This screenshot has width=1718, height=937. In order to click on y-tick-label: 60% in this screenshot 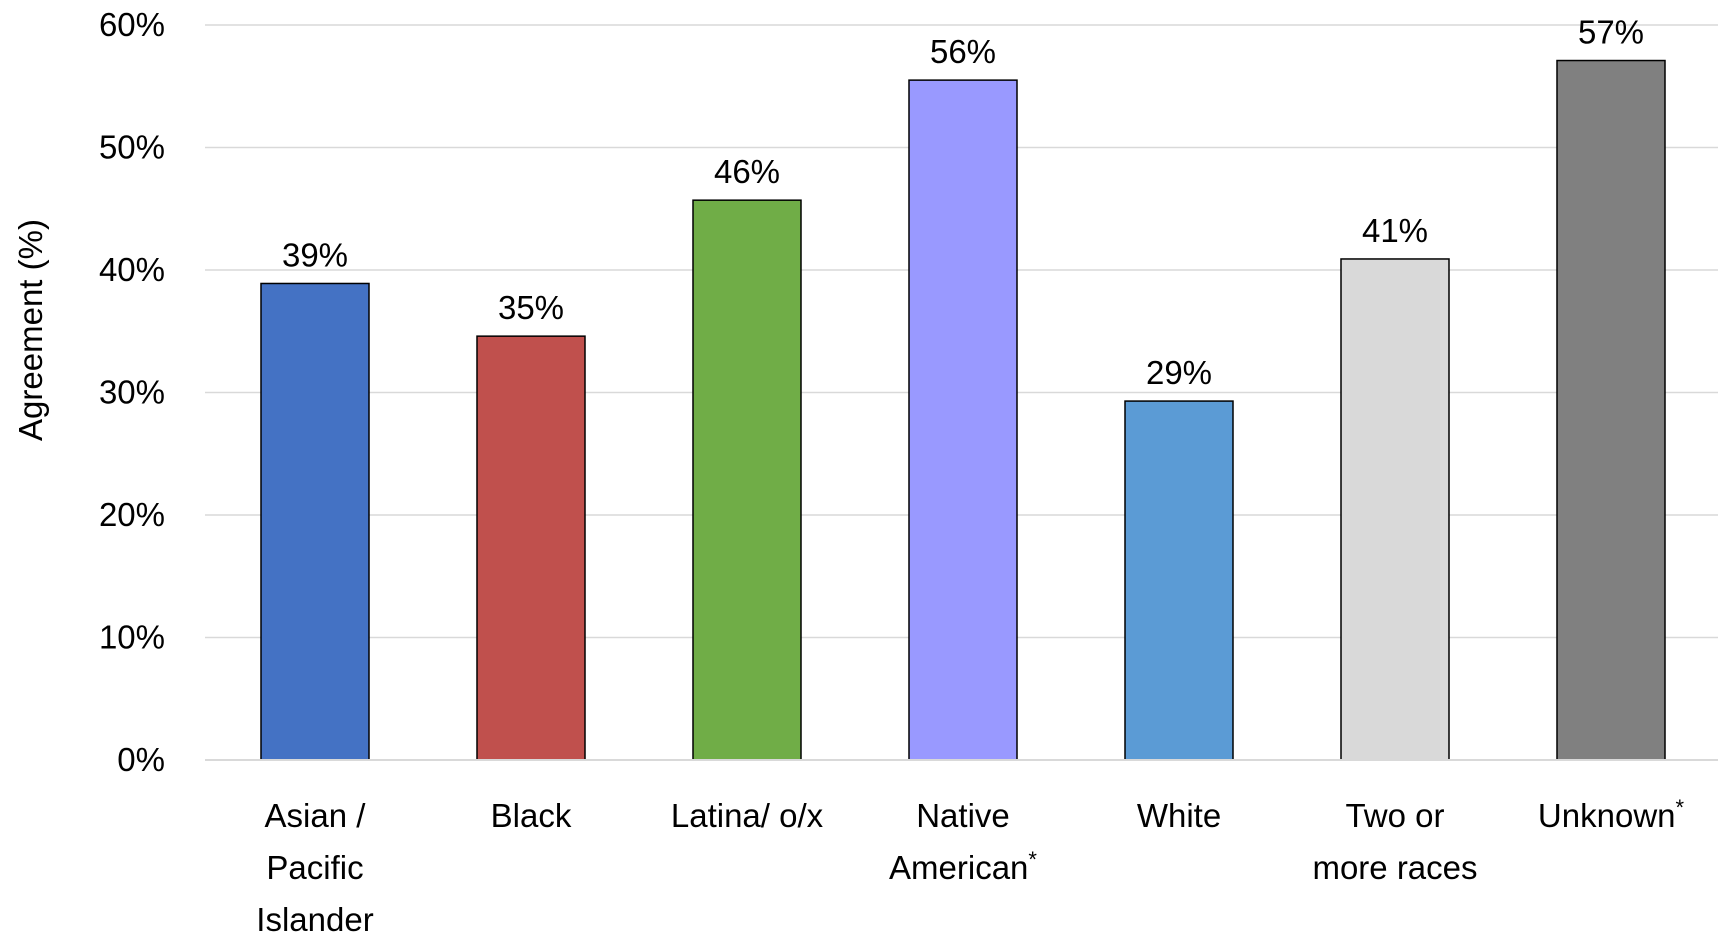, I will do `click(132, 24)`.